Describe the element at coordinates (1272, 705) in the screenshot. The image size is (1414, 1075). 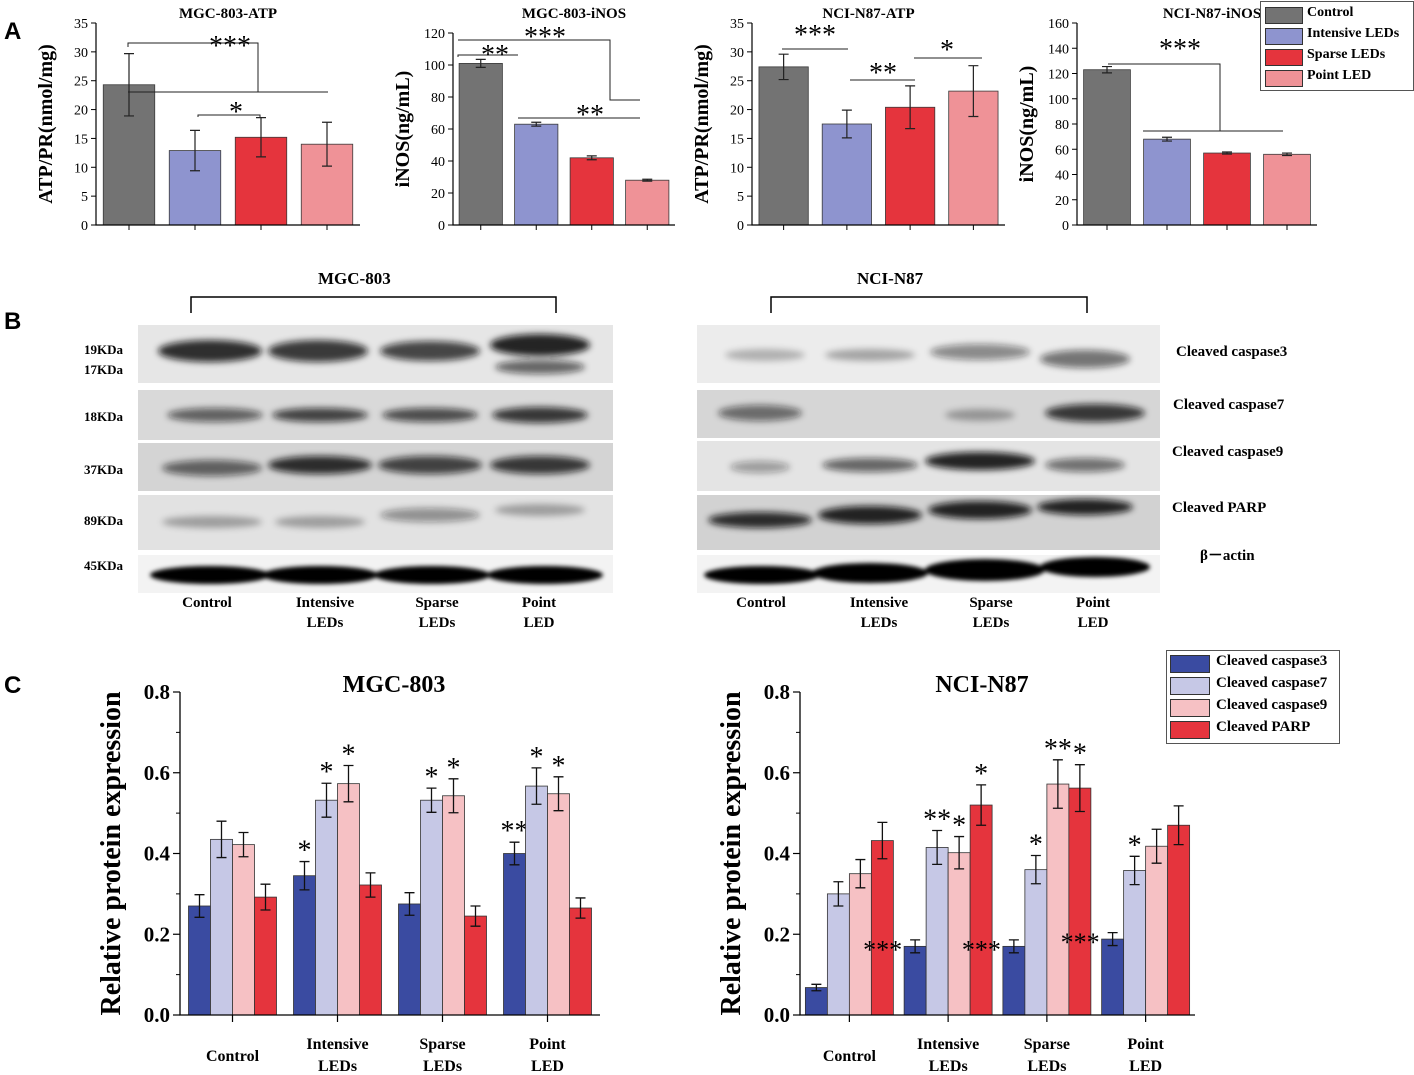
I see `legend-label-c9: Cleaved caspase9` at that location.